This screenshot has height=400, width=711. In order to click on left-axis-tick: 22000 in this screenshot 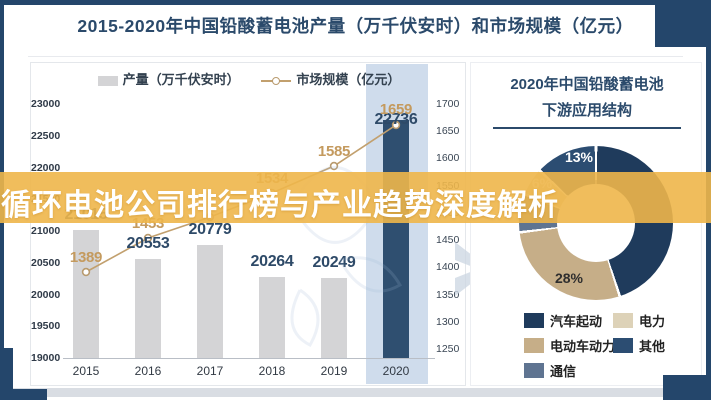, I will do `click(46, 168)`.